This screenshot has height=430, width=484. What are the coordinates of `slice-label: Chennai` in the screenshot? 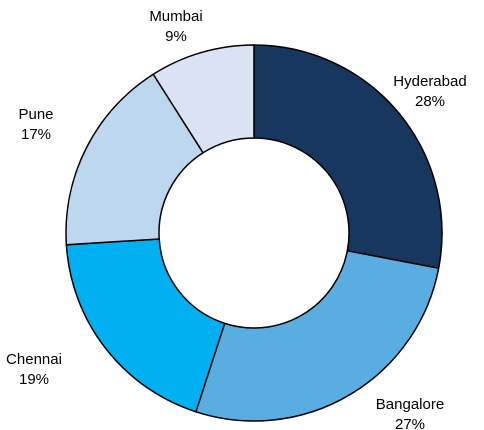 It's located at (34, 359).